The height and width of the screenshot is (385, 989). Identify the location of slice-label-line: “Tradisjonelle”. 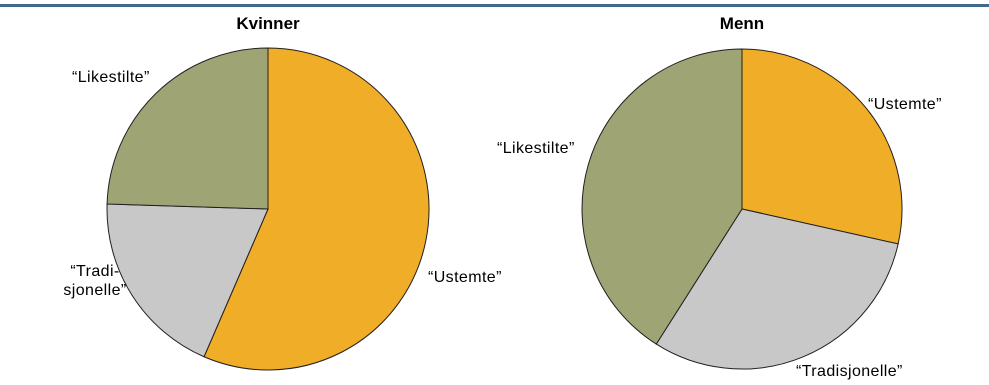
(849, 371).